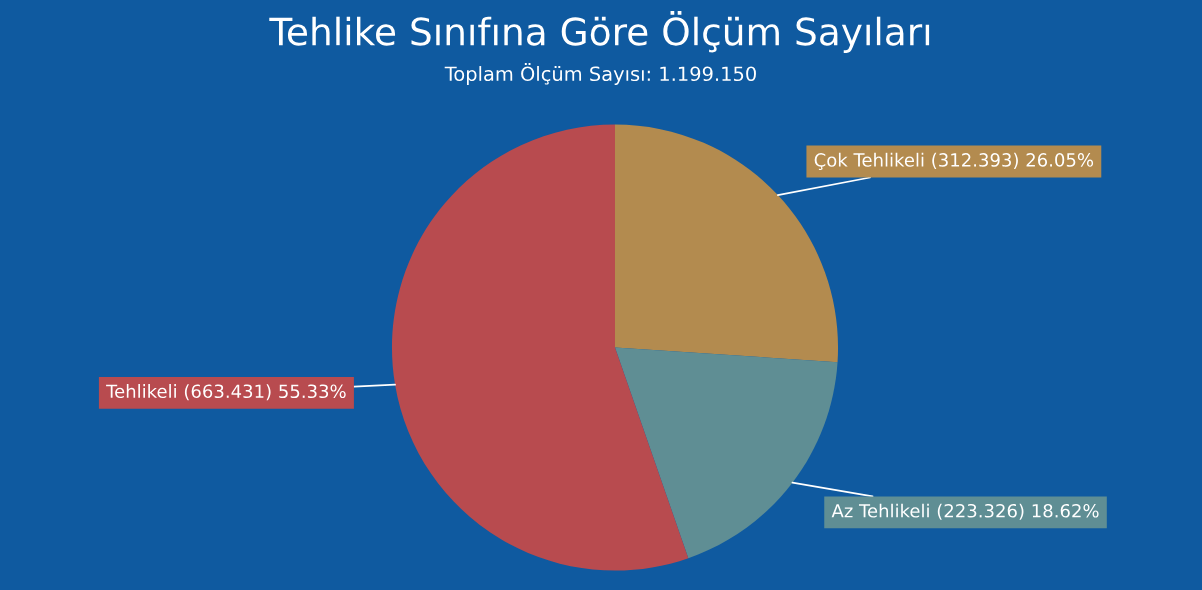  What do you see at coordinates (599, 32) in the screenshot?
I see `chart-title: Tehlike Sınıfına Göre Ölçüm Sayıları` at bounding box center [599, 32].